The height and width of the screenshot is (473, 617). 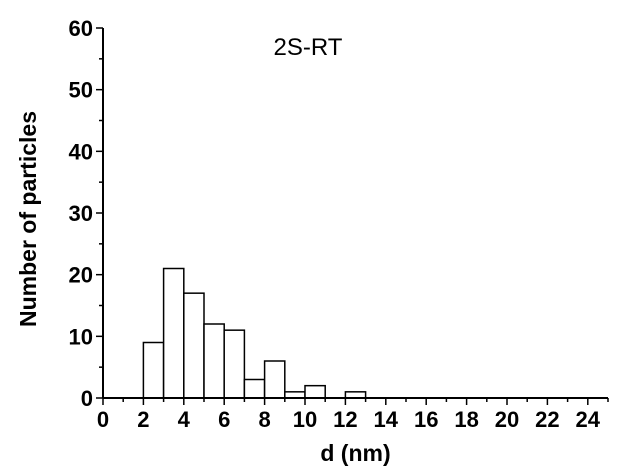 What do you see at coordinates (224, 419) in the screenshot?
I see `x-tick-label: 6` at bounding box center [224, 419].